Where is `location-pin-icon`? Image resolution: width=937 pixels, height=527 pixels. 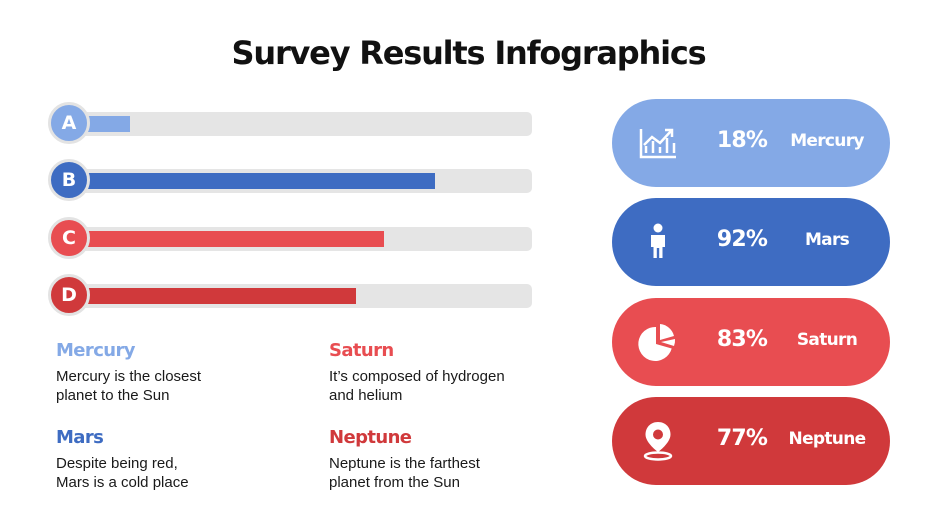
location-pin-icon is located at coordinates (658, 441).